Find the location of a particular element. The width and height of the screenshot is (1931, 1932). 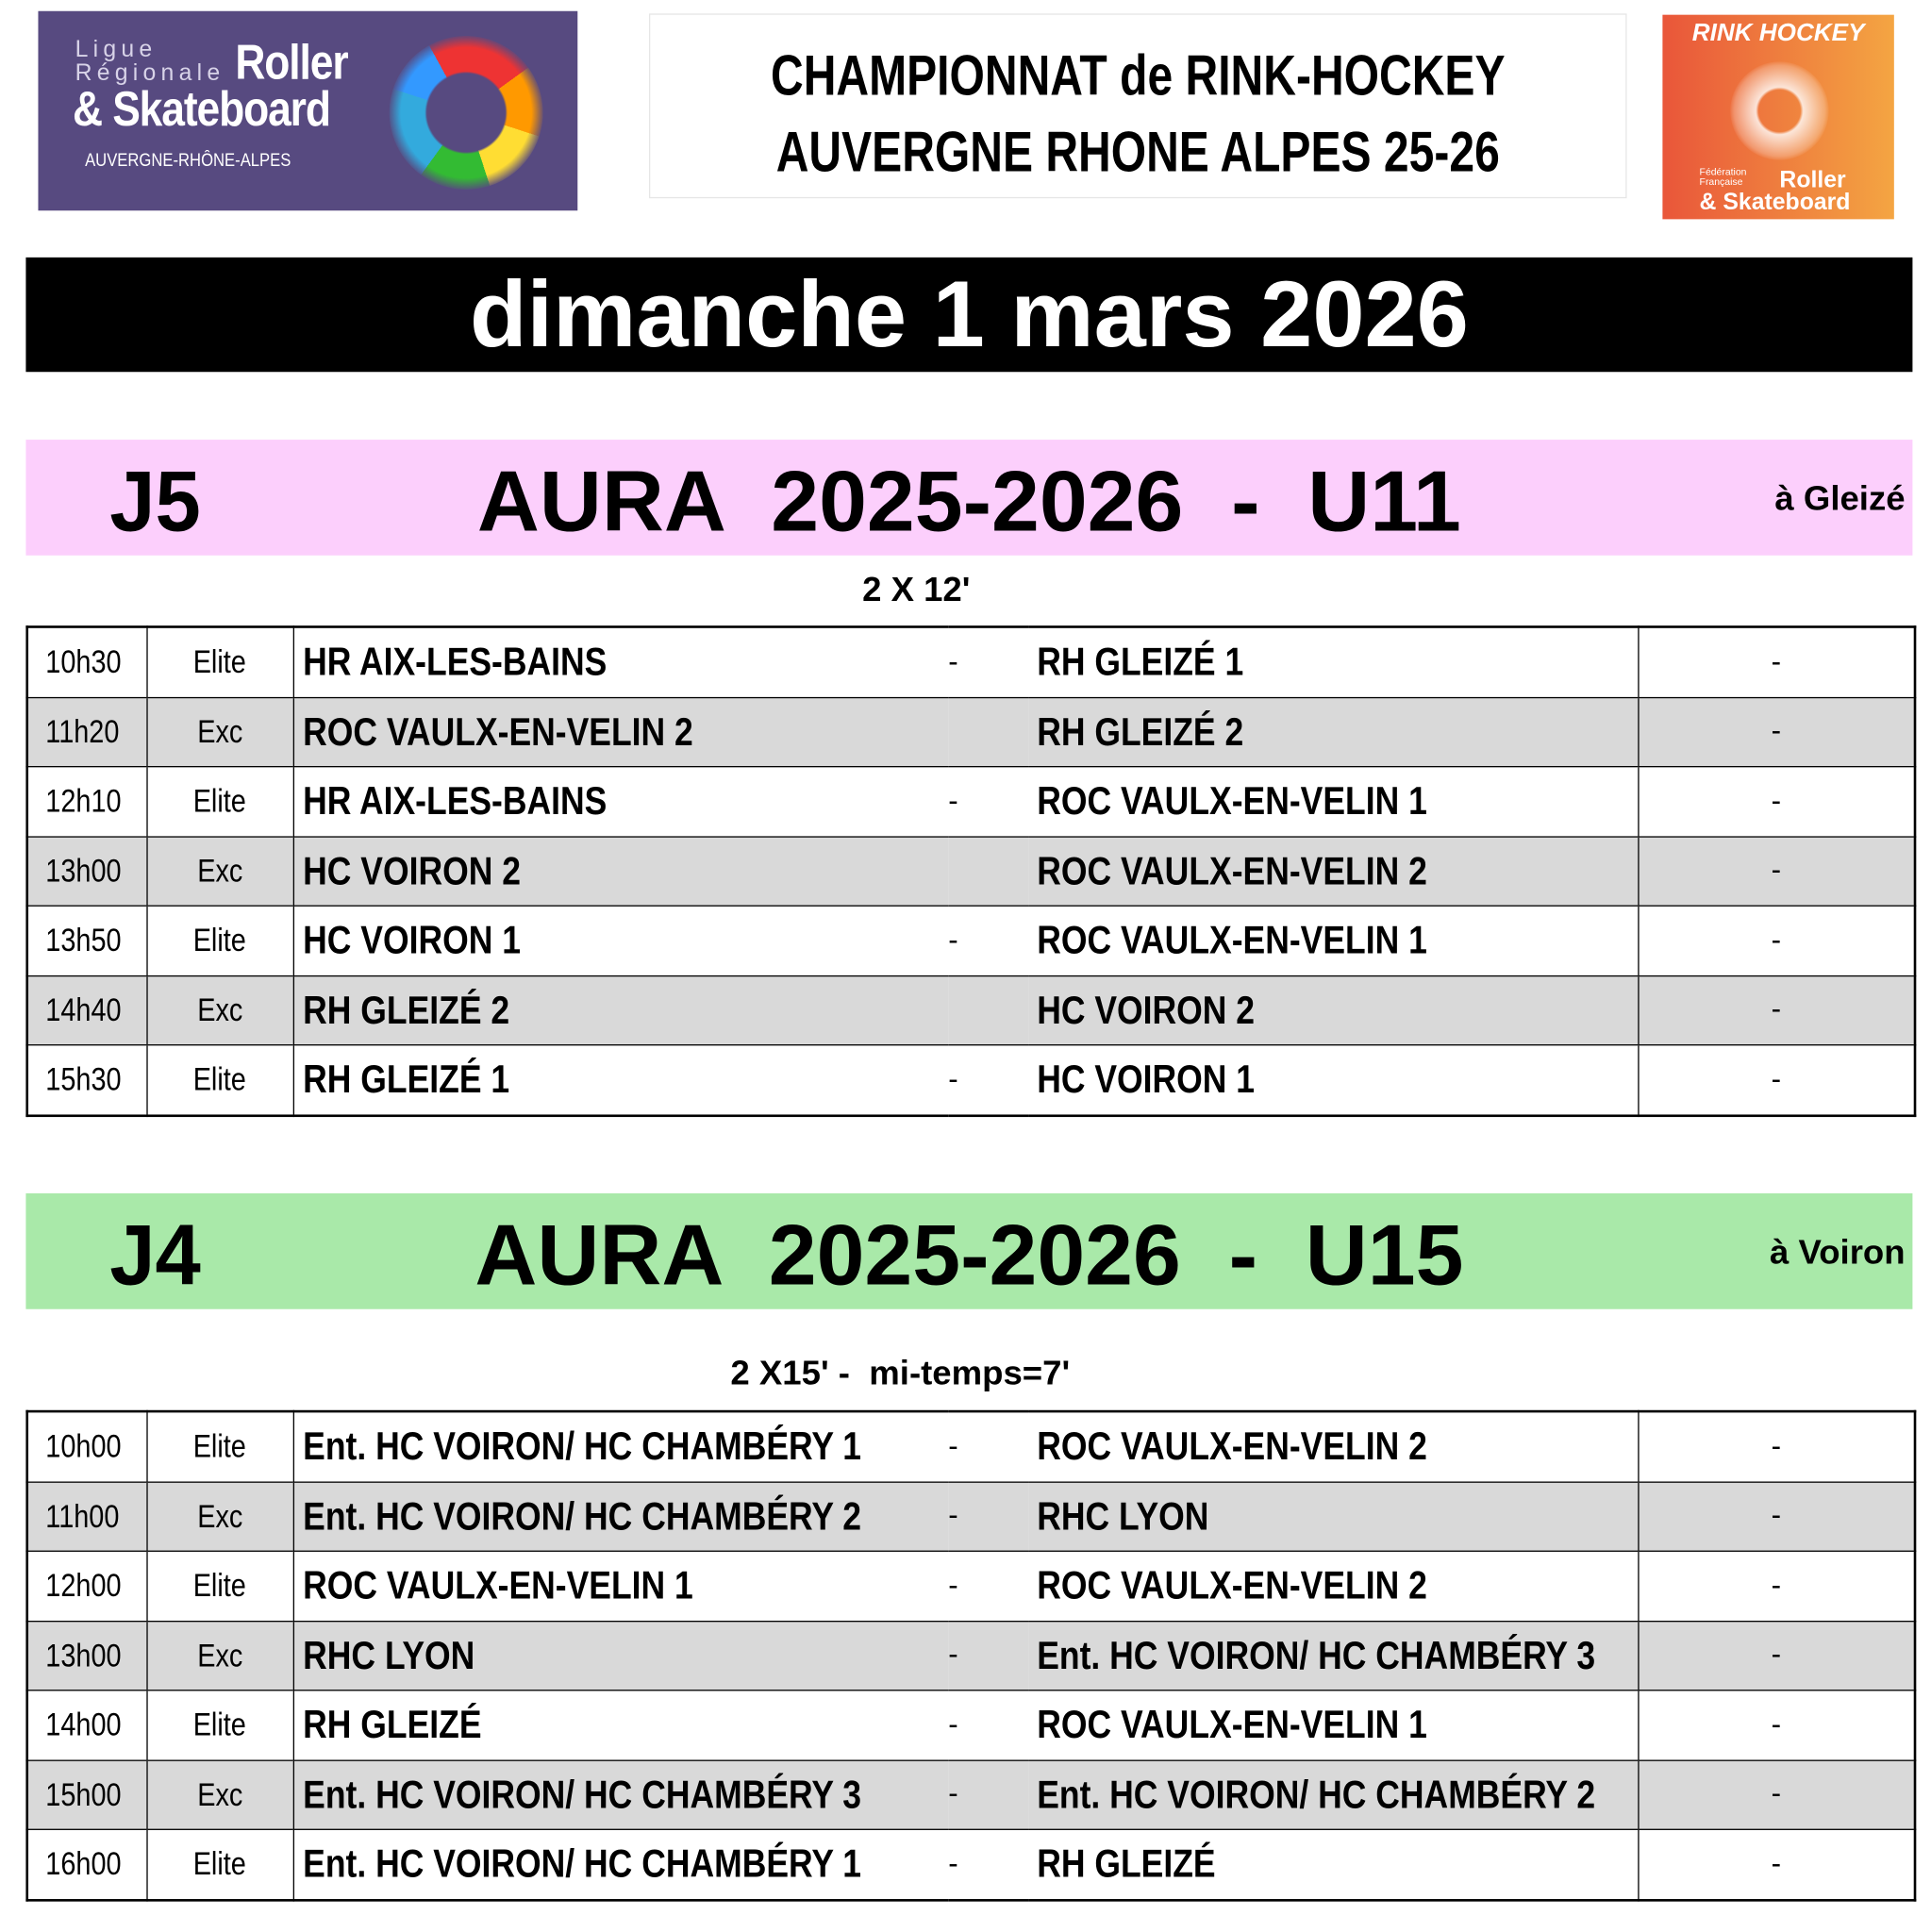

section-title: AURA 2025-2026 - U11 is located at coordinates (968, 501).